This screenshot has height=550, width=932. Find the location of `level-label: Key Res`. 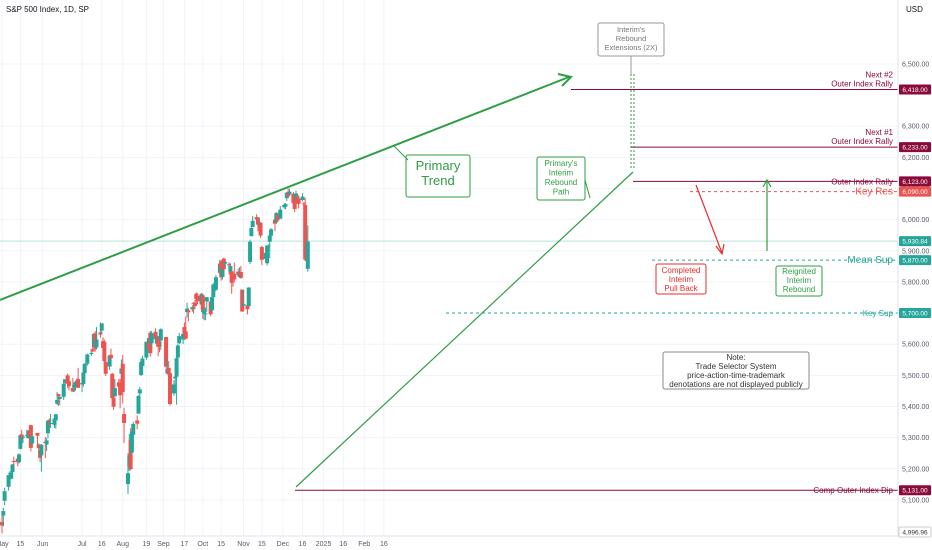

level-label: Key Res is located at coordinates (874, 192).